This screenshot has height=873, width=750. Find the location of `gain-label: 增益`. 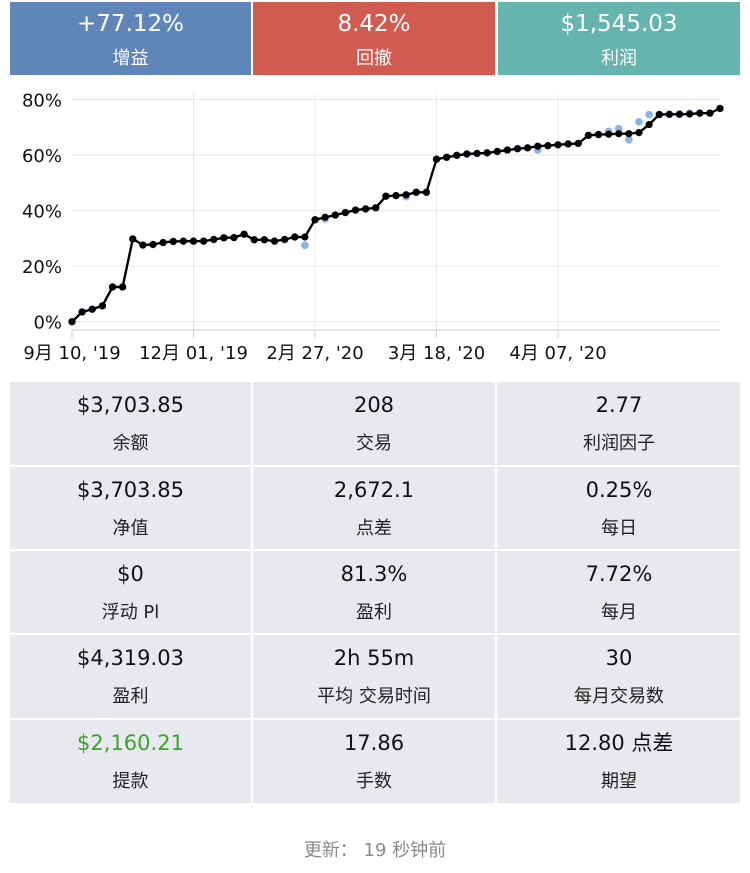

gain-label: 增益 is located at coordinates (130, 58).